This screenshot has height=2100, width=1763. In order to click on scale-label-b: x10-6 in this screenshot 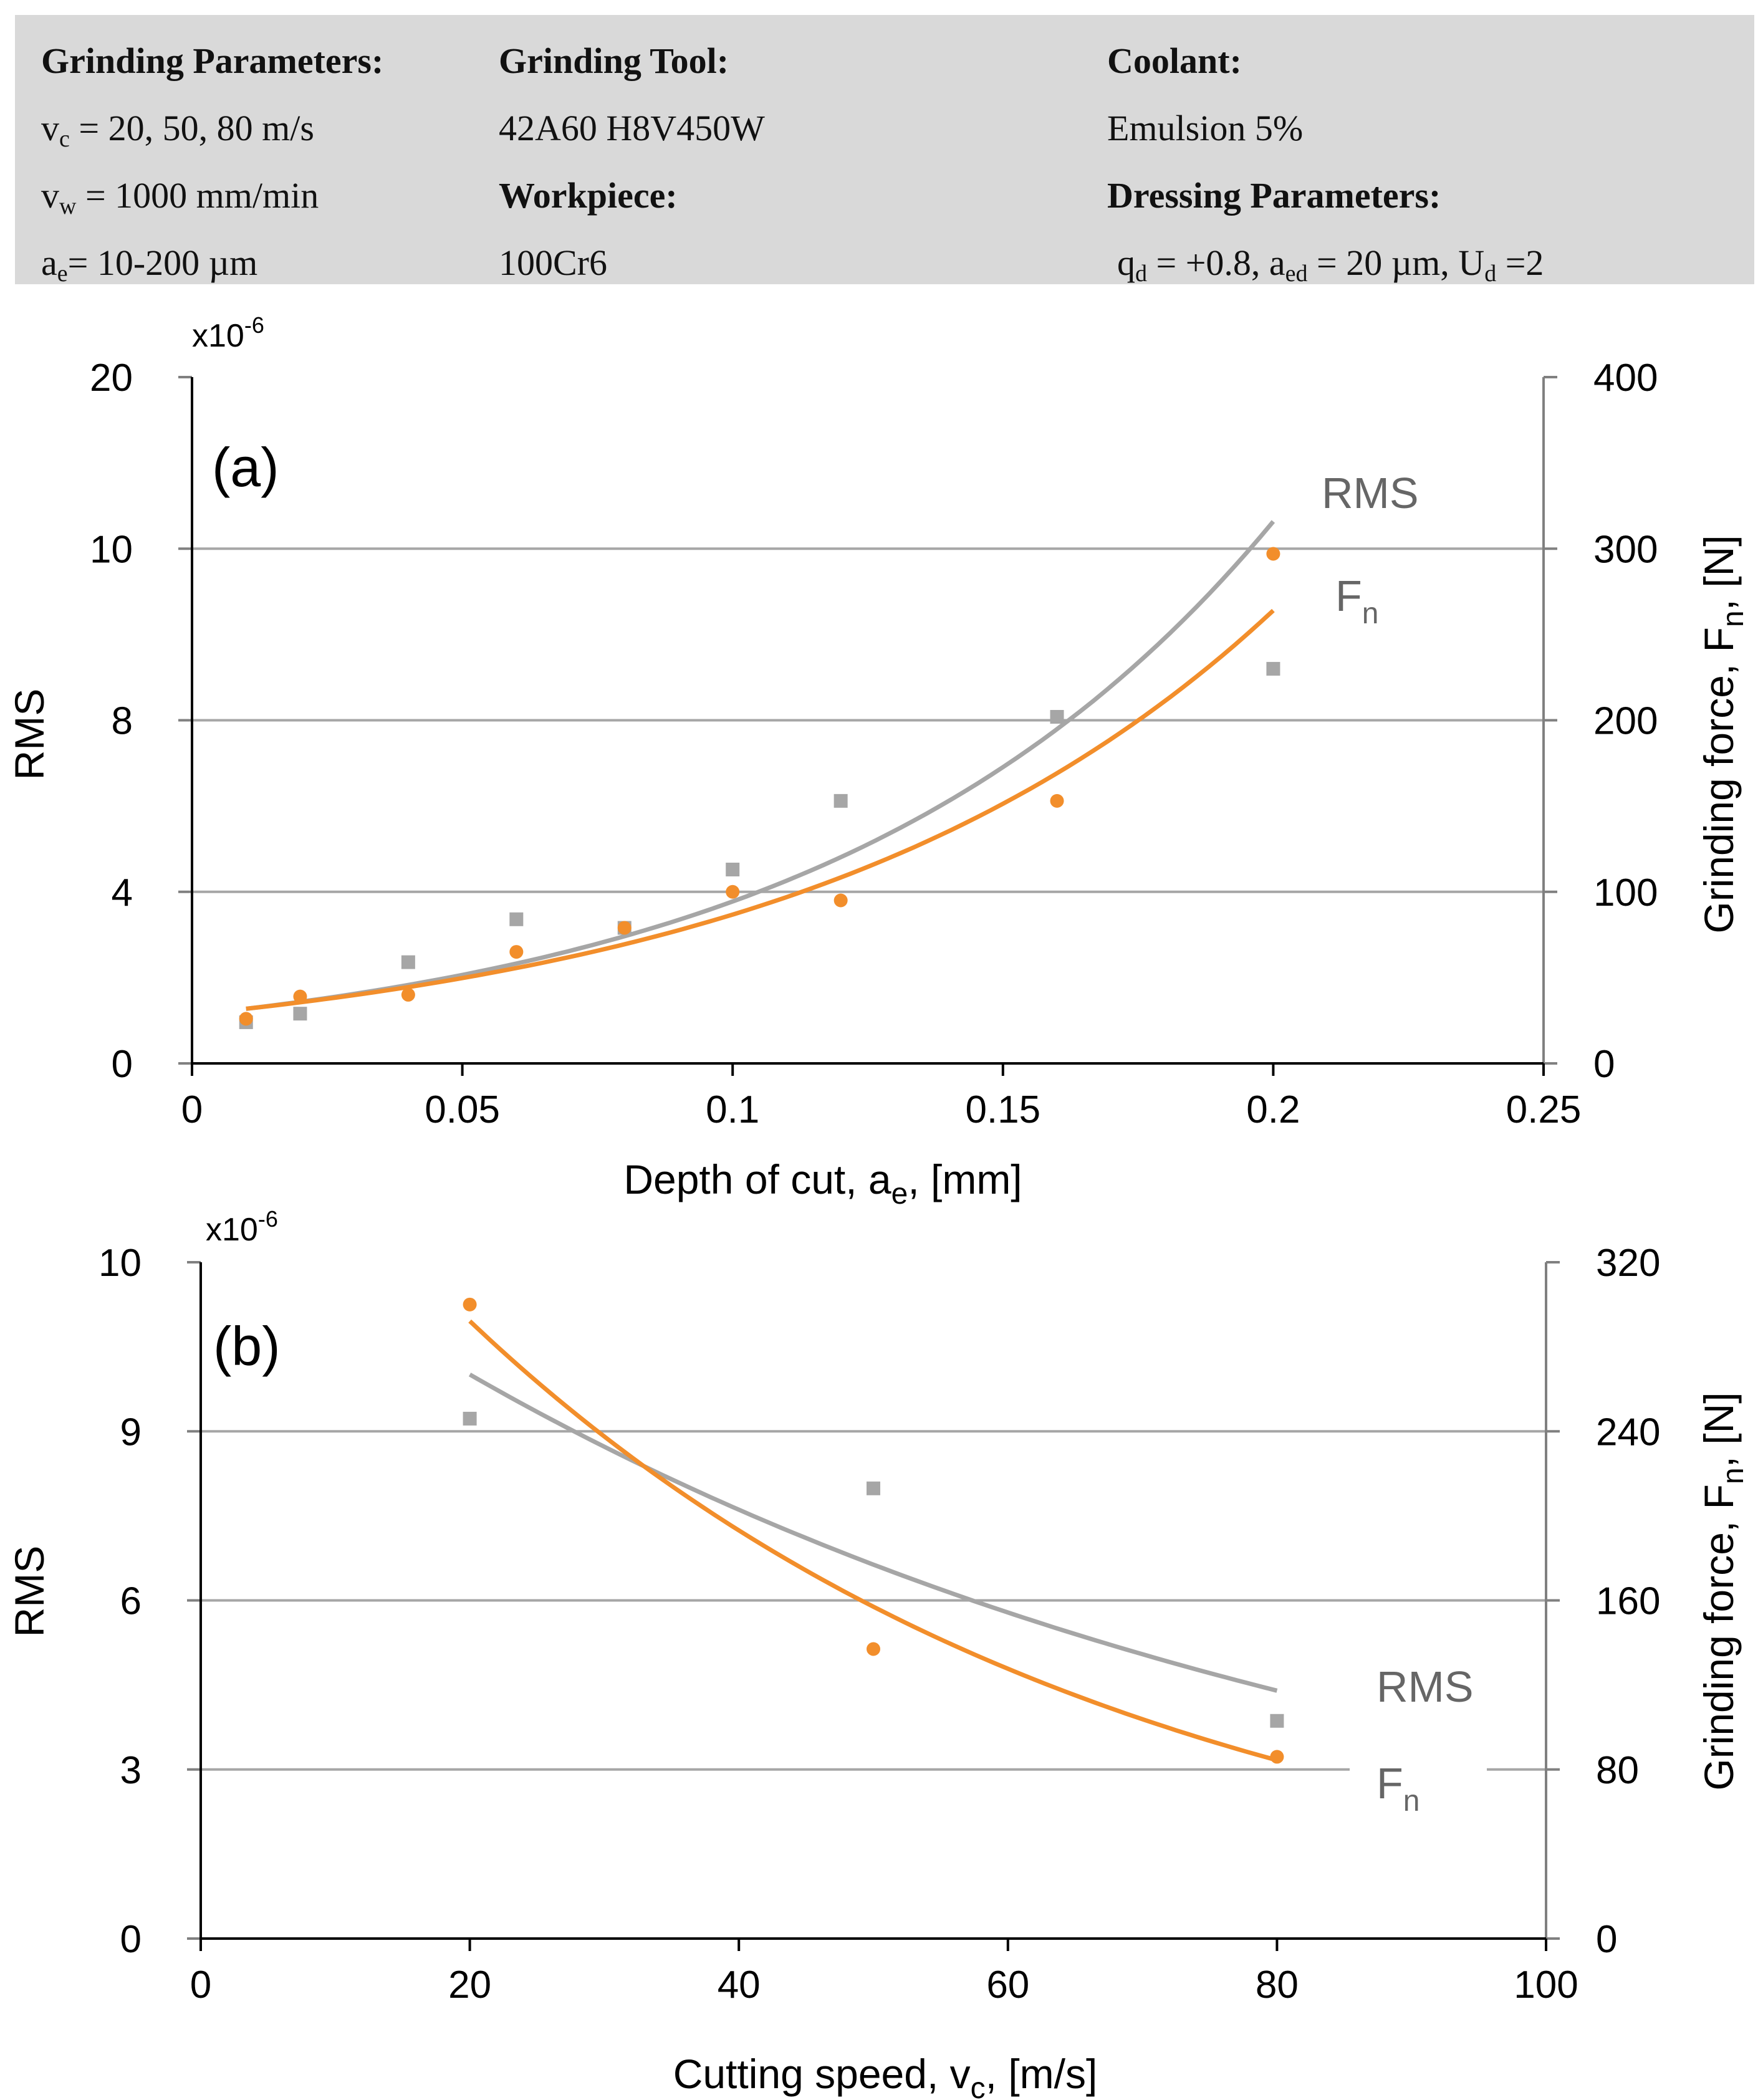, I will do `click(242, 1227)`.